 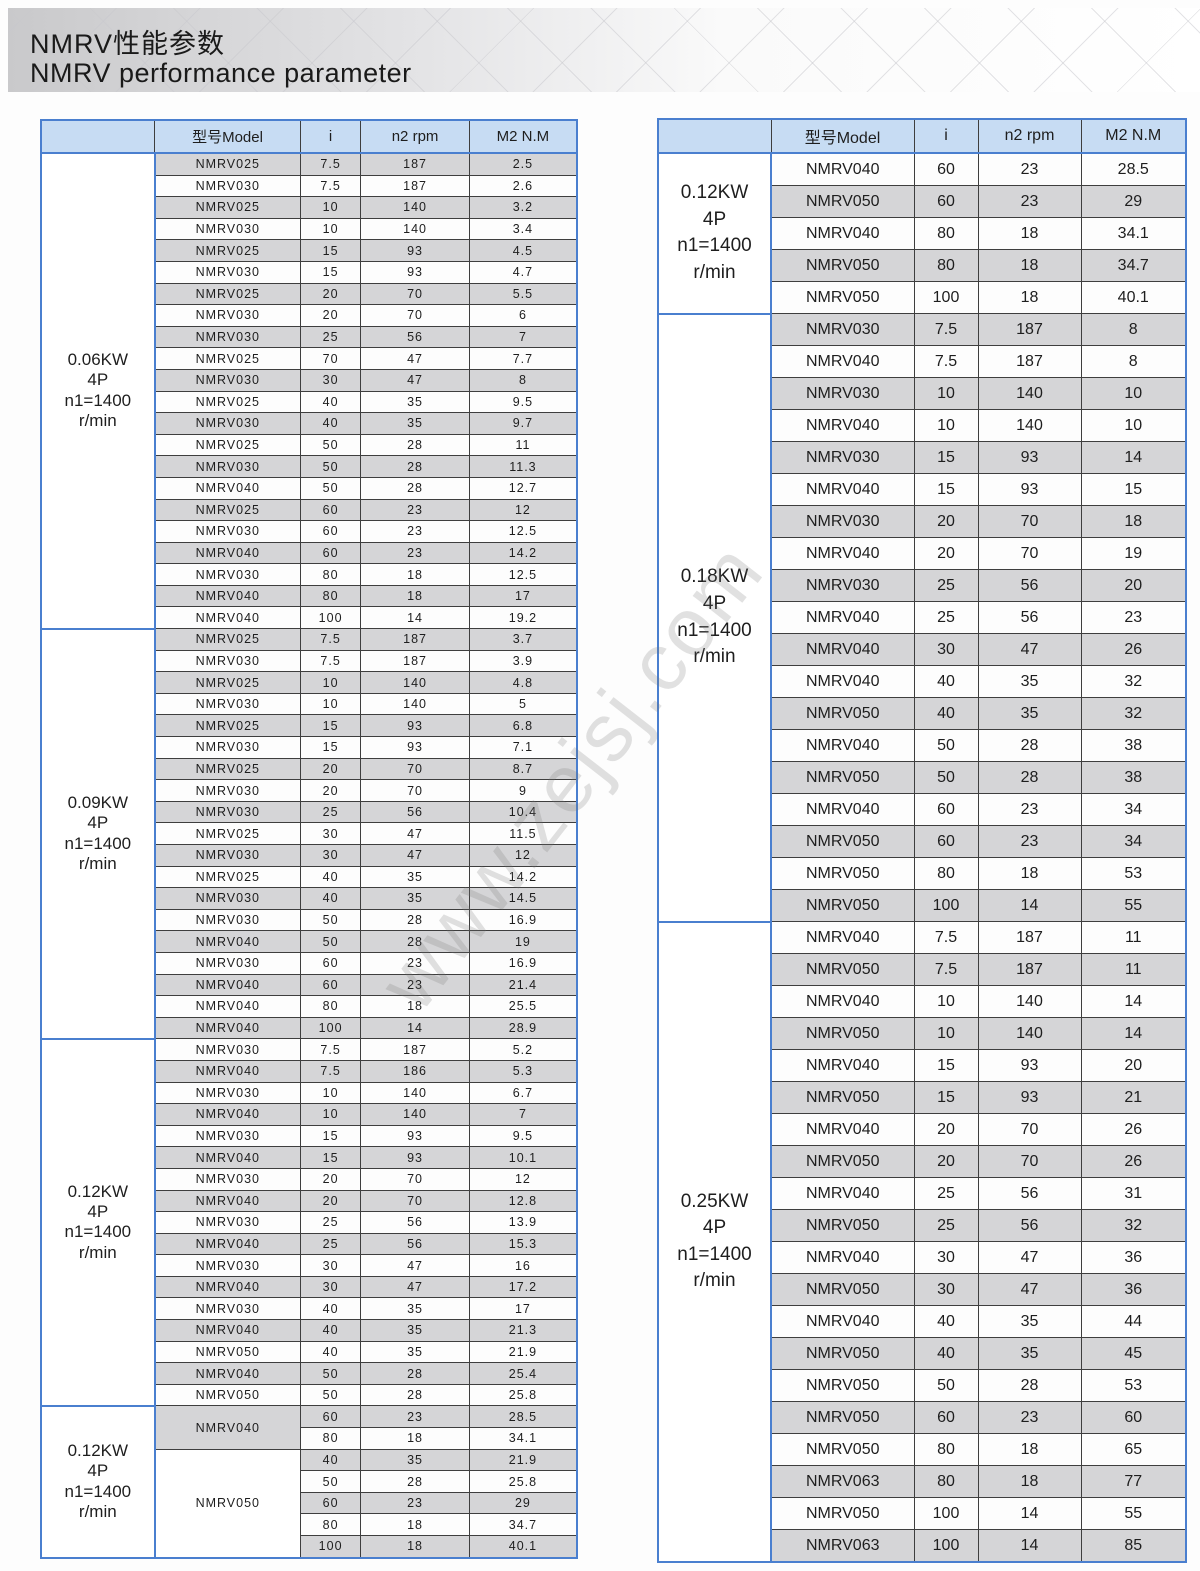 What do you see at coordinates (523, 1201) in the screenshot?
I see `m2-torque-cell: 12.8` at bounding box center [523, 1201].